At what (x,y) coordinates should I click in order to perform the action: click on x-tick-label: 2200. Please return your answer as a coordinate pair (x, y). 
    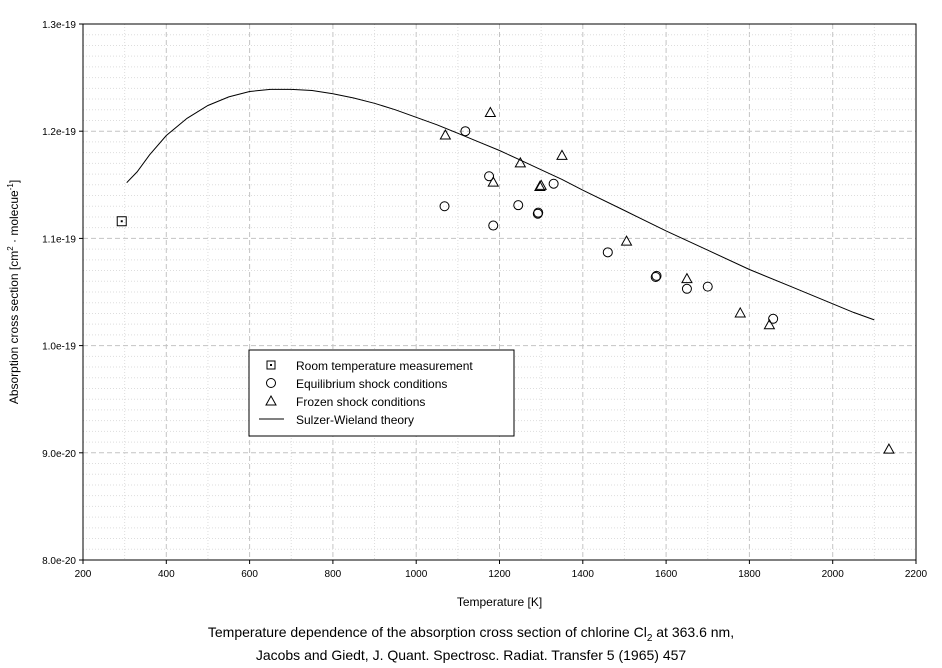
    Looking at the image, I should click on (916, 574).